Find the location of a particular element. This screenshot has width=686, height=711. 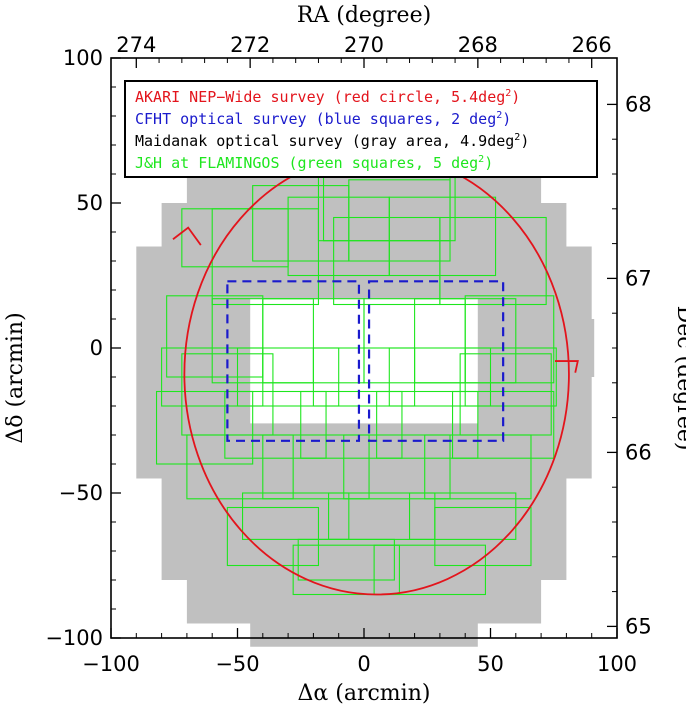

top-axis-title: RA (degree) is located at coordinates (364, 15).